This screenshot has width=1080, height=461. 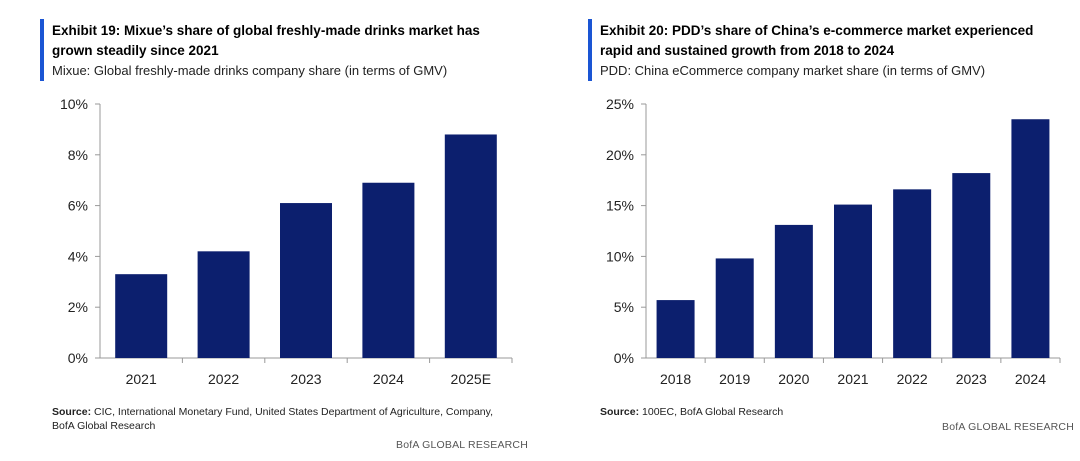 I want to click on exhibit-20-source-text: 100EC, BofA Global Research, so click(x=711, y=412).